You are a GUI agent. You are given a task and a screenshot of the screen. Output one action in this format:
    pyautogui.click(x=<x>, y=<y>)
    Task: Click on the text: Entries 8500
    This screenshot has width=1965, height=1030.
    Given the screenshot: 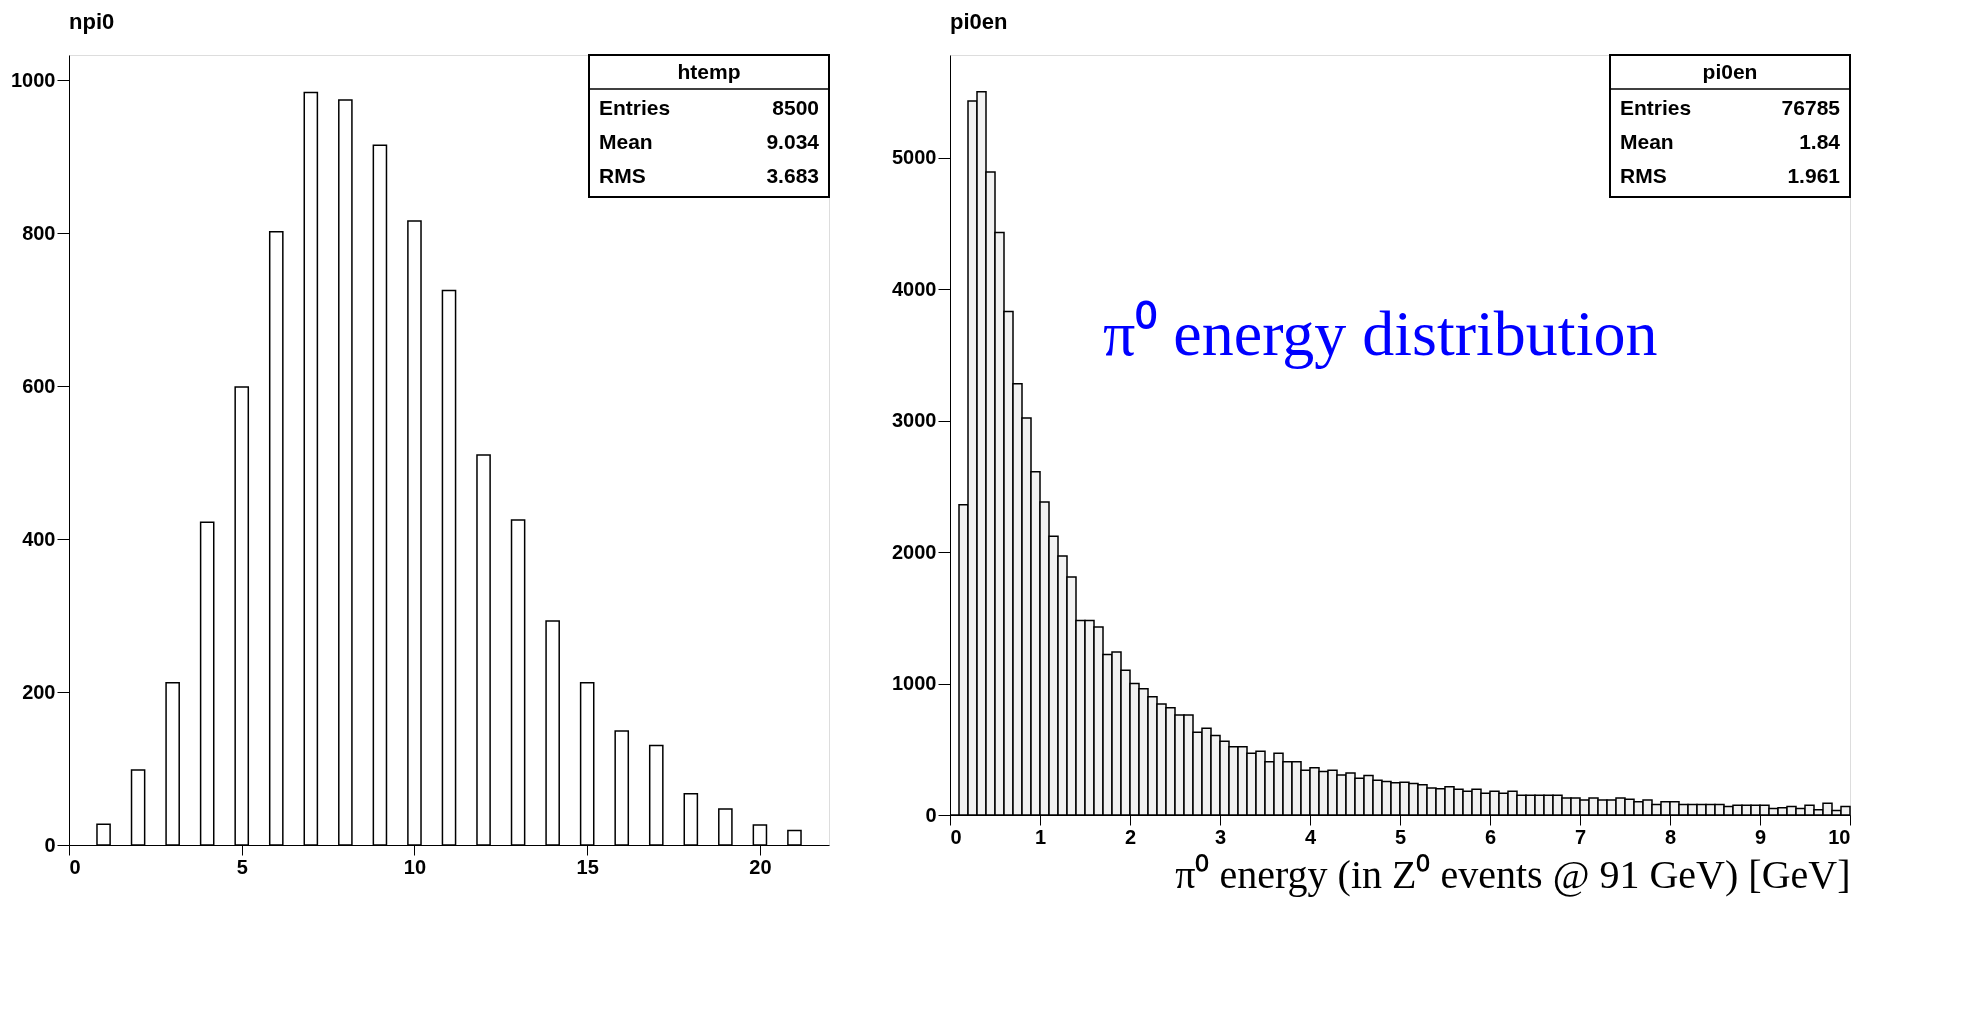 What is the action you would take?
    pyautogui.click(x=709, y=107)
    